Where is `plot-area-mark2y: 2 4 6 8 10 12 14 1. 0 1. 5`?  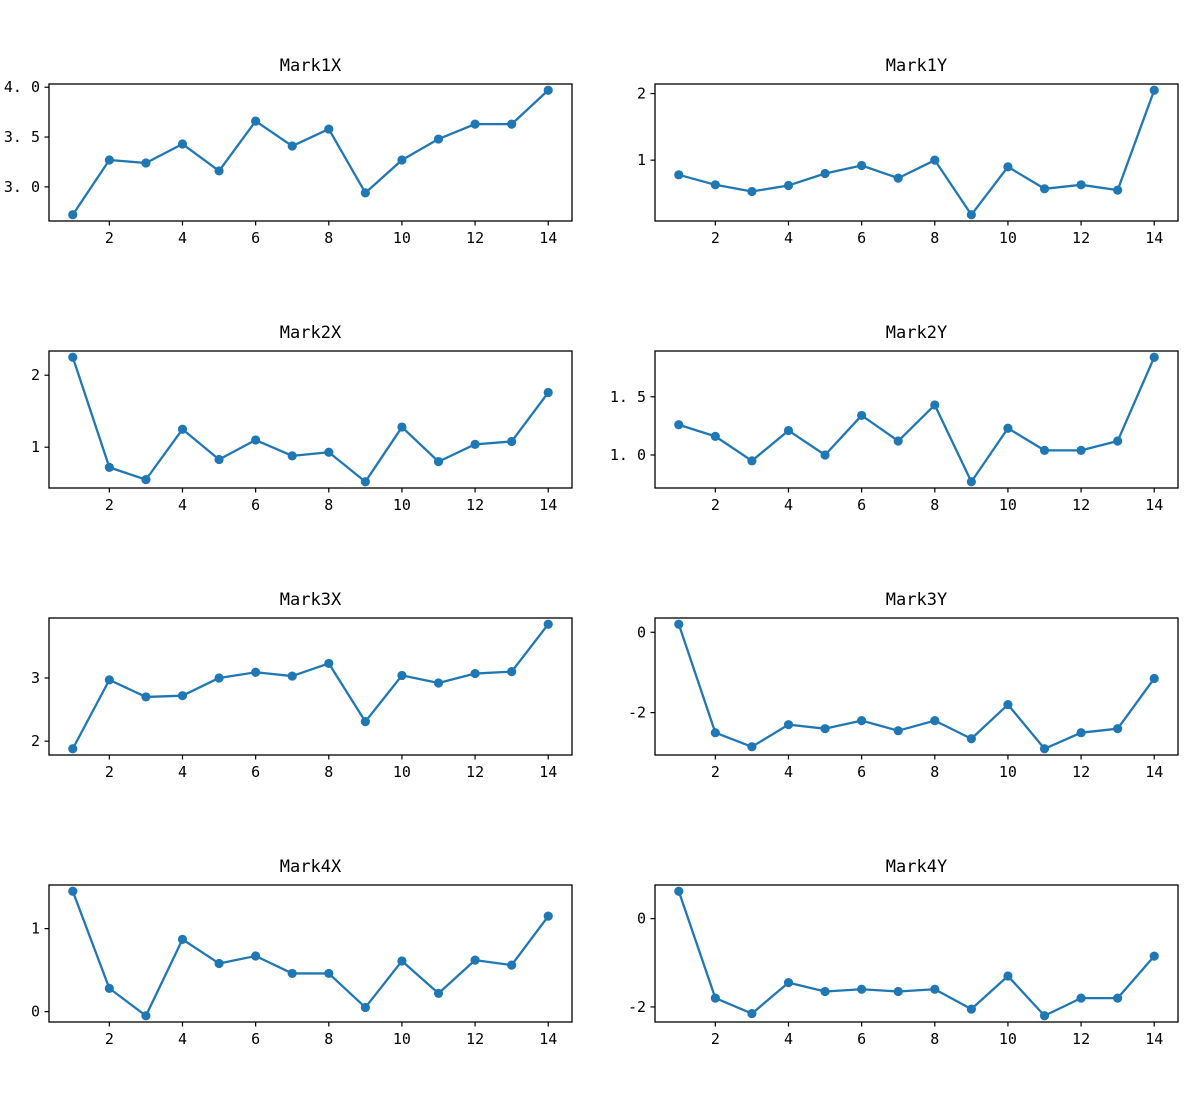
plot-area-mark2y: 2 4 6 8 10 12 14 1. 0 1. 5 is located at coordinates (894, 432).